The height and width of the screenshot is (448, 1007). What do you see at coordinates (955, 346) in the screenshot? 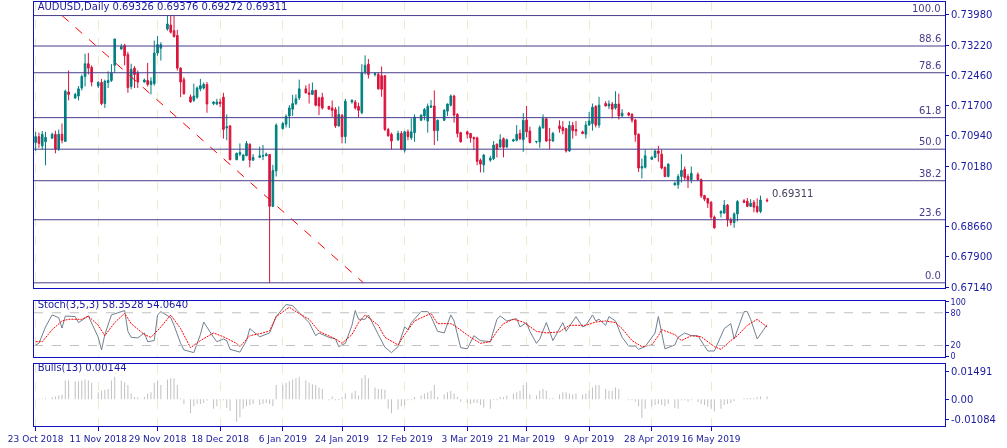
I see `y-tick-label: 20` at bounding box center [955, 346].